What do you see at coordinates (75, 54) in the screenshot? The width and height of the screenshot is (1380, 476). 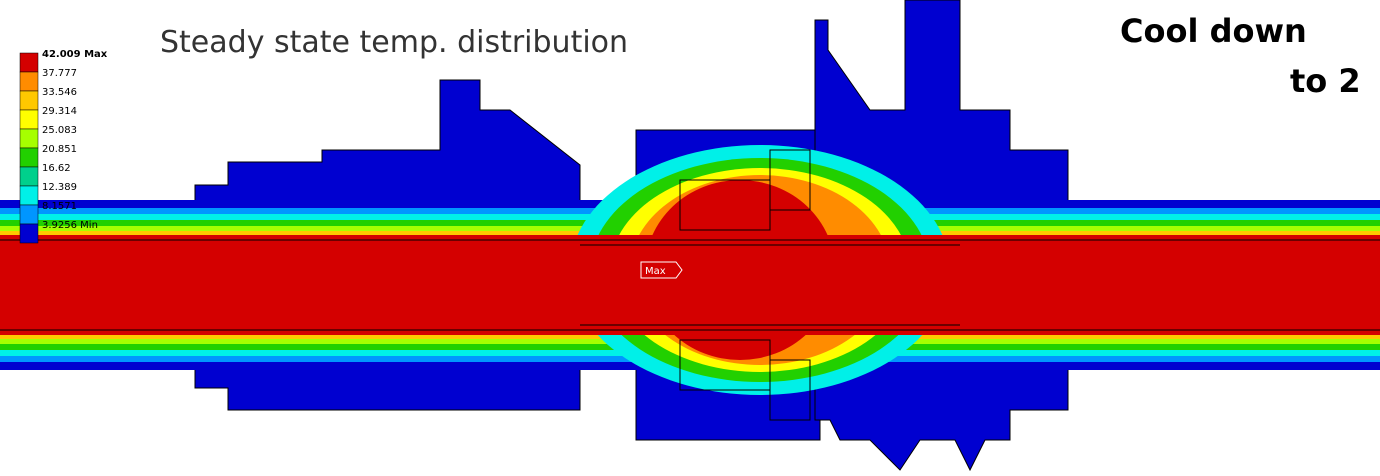 I see `legend-label: 42.009 Max` at bounding box center [75, 54].